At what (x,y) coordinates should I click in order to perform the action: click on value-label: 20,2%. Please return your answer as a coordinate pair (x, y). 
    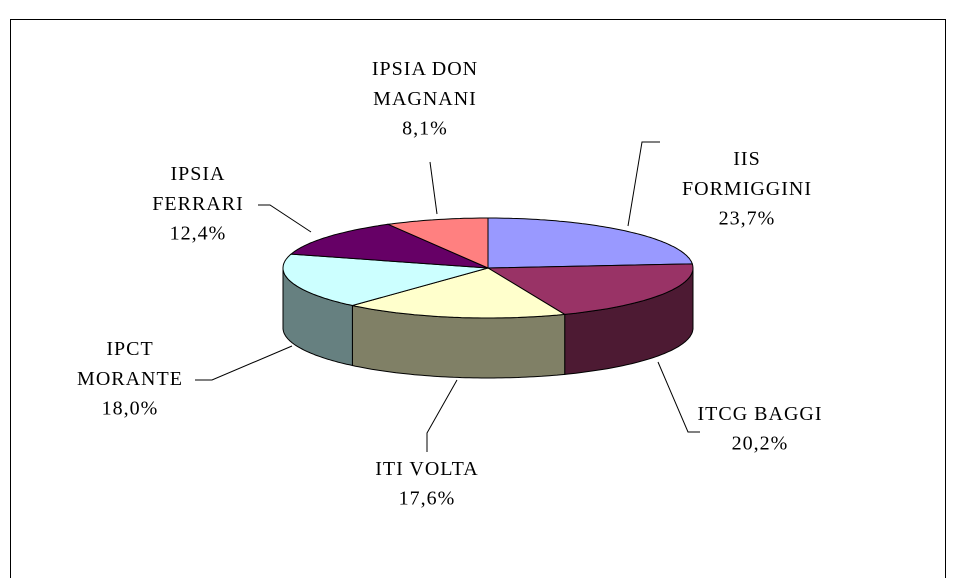
    Looking at the image, I should click on (760, 444).